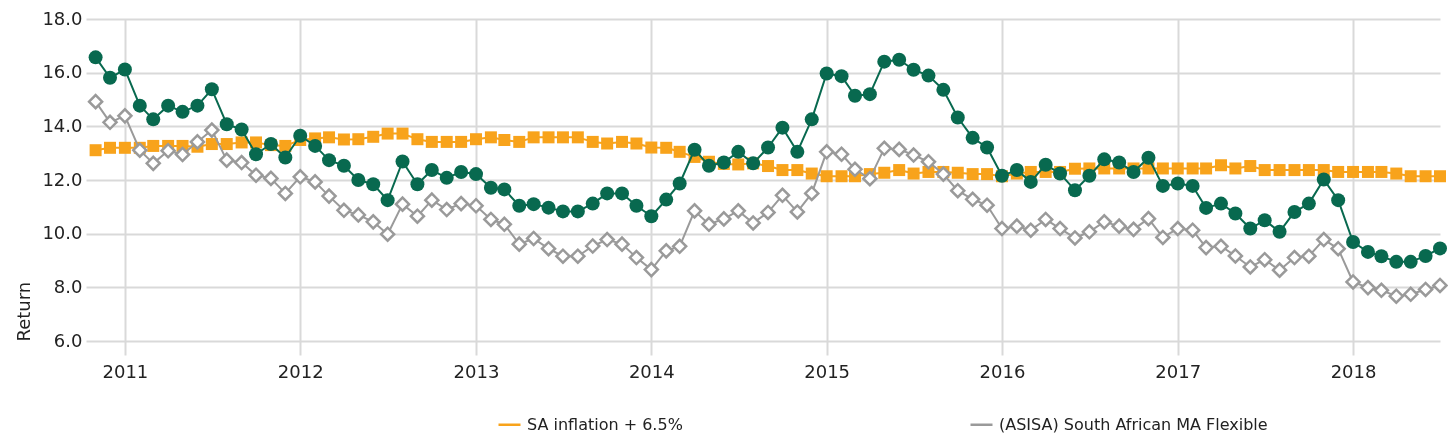 The image size is (1448, 433). What do you see at coordinates (827, 371) in the screenshot?
I see `x-tick-label: 2015` at bounding box center [827, 371].